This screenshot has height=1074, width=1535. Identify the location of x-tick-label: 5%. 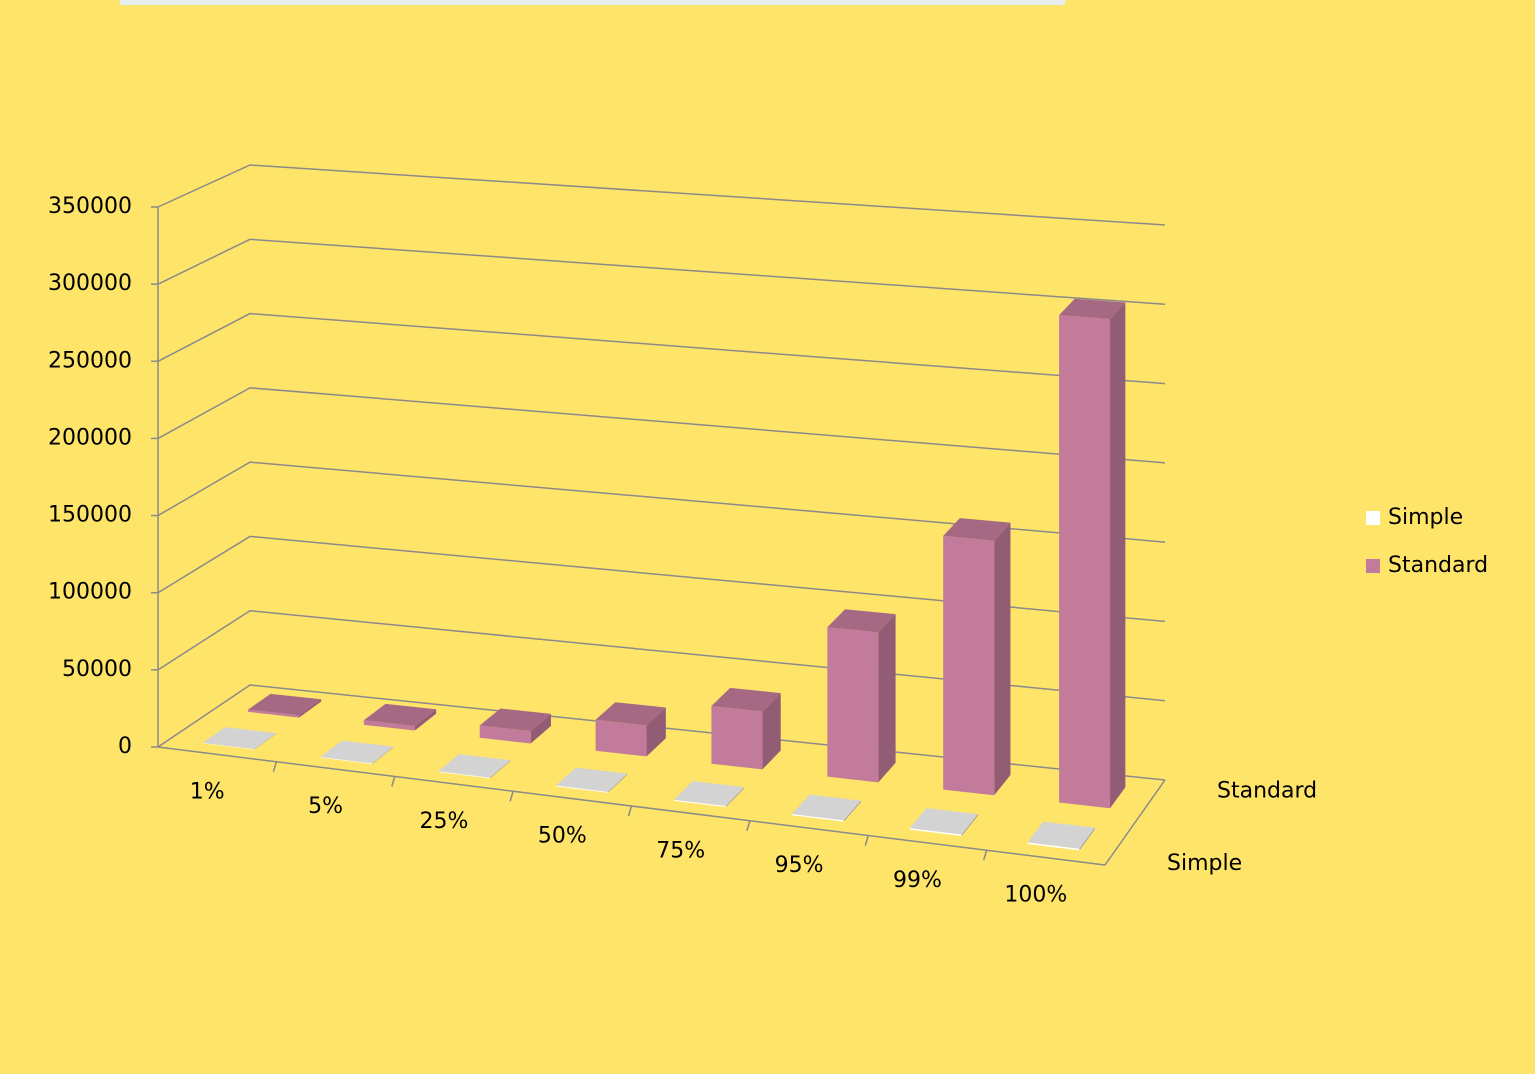
(325, 806).